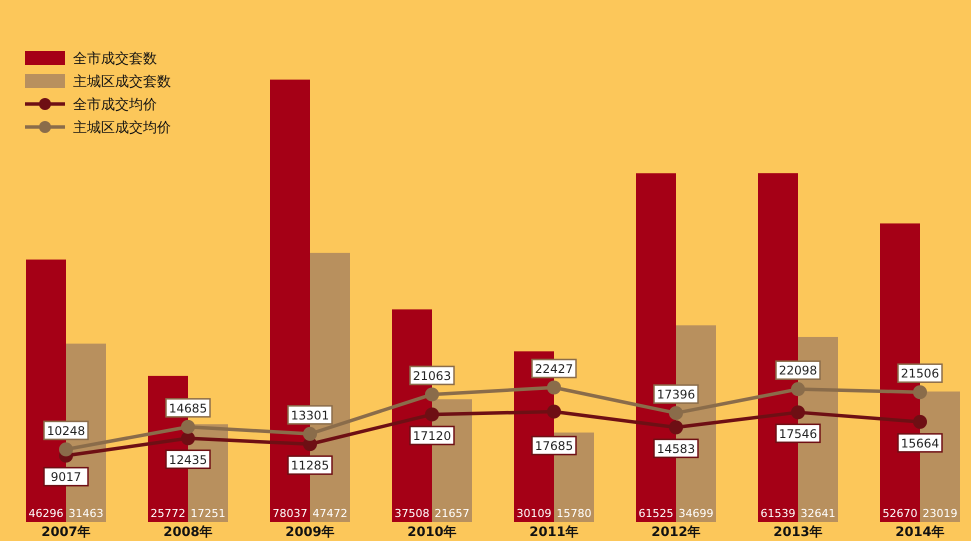 This screenshot has height=541, width=971. I want to click on data-label: 78037, so click(290, 513).